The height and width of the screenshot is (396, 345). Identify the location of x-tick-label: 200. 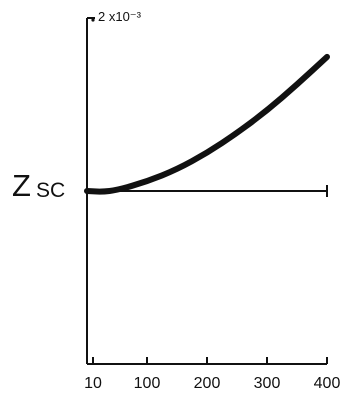
(207, 383).